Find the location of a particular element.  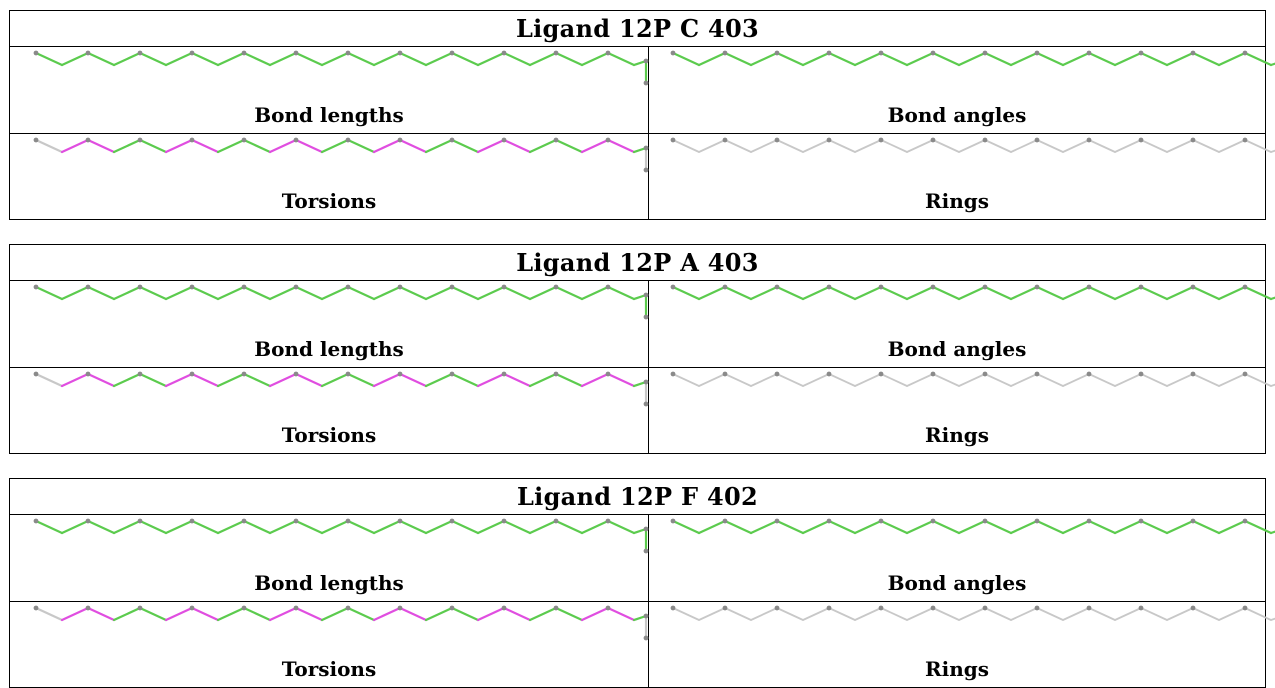

rings-caption: Rings is located at coordinates (956, 435).